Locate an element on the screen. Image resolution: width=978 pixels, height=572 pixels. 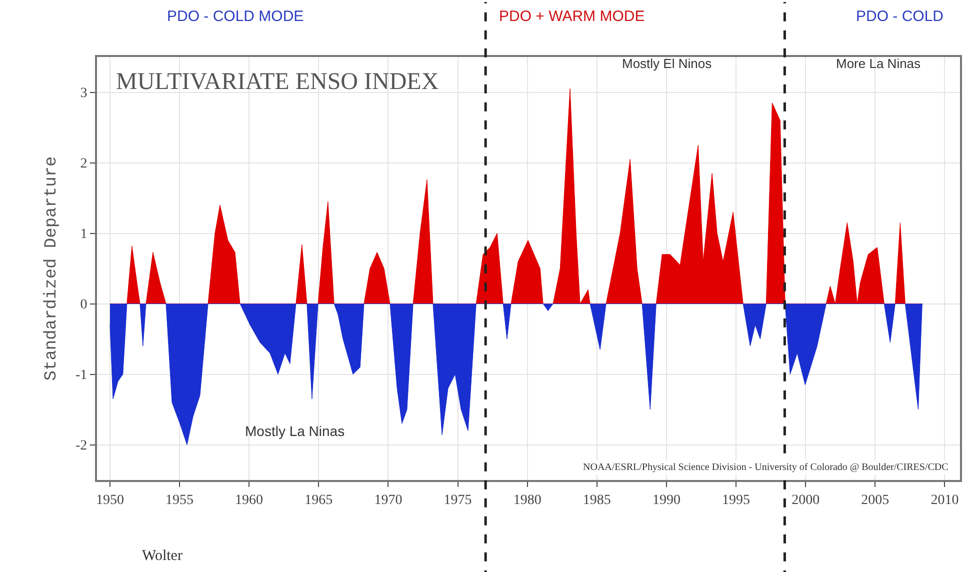
x-tick-label: 2000 is located at coordinates (806, 500).